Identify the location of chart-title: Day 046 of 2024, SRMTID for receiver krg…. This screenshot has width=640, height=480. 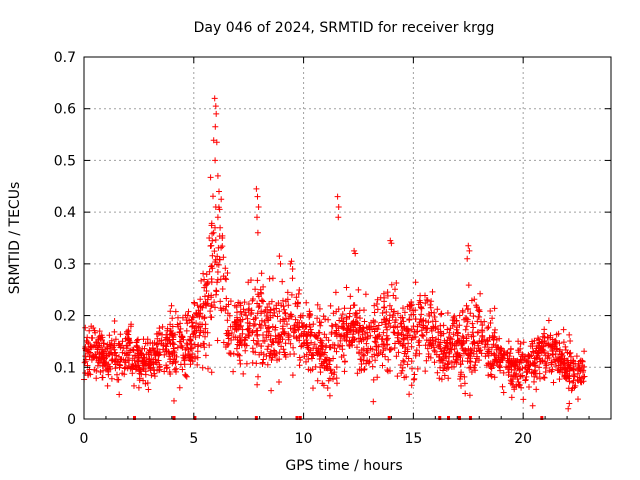
(344, 28).